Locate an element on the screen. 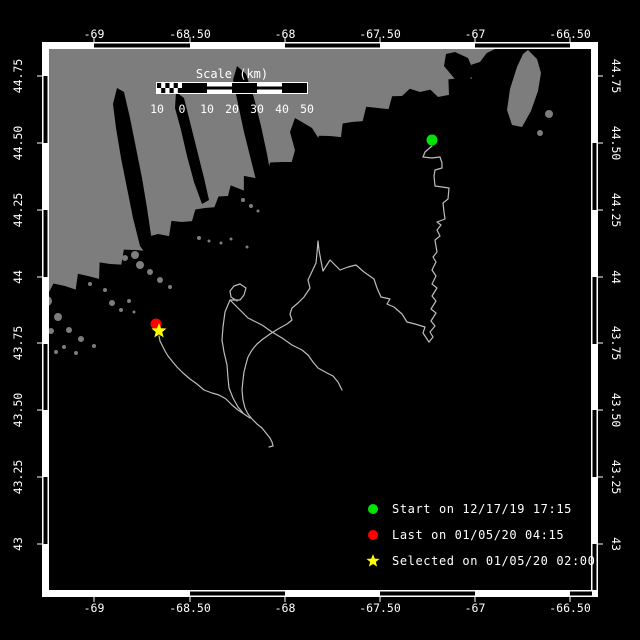  lat-label-right: 44.75 is located at coordinates (616, 76).